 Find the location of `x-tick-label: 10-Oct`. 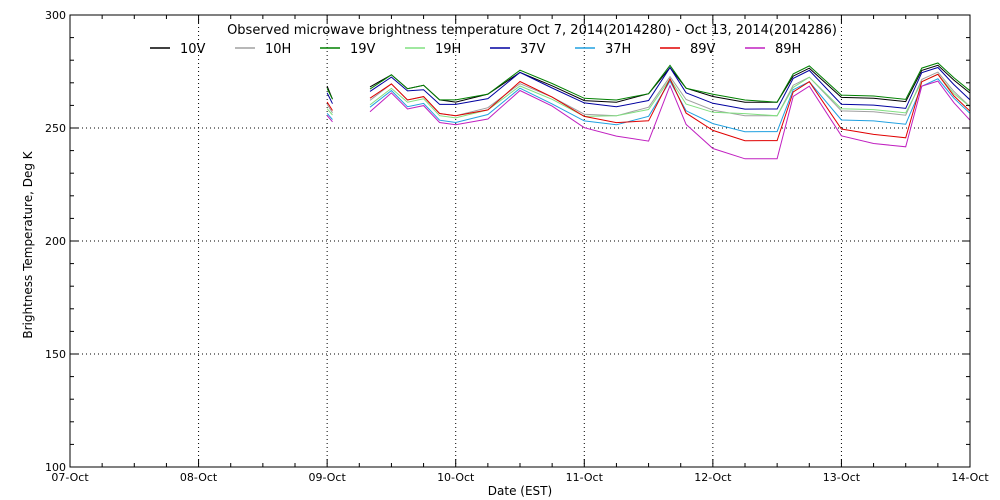

x-tick-label: 10-Oct is located at coordinates (456, 477).